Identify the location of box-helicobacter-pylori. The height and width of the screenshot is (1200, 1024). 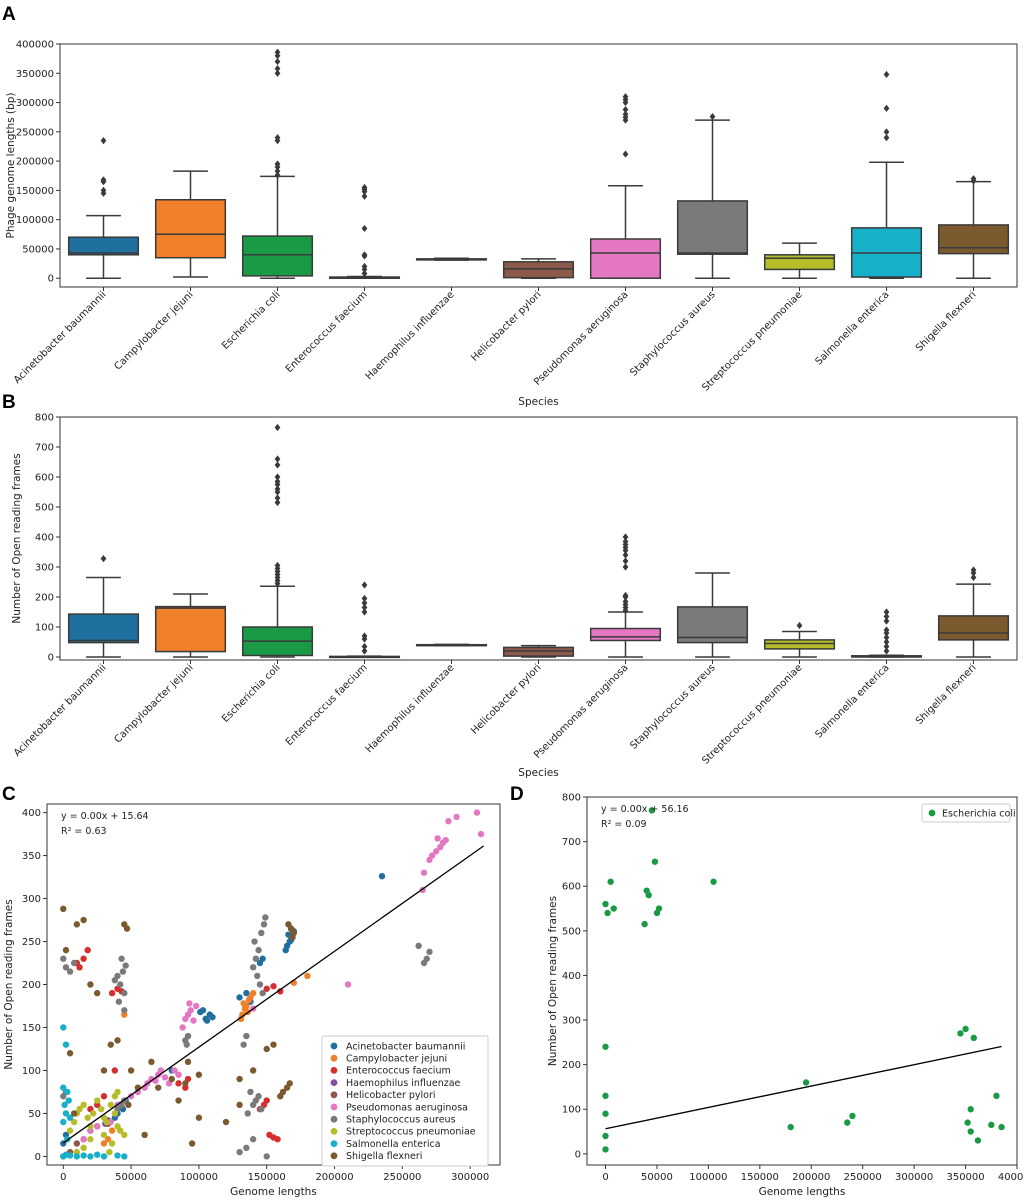
(538, 268).